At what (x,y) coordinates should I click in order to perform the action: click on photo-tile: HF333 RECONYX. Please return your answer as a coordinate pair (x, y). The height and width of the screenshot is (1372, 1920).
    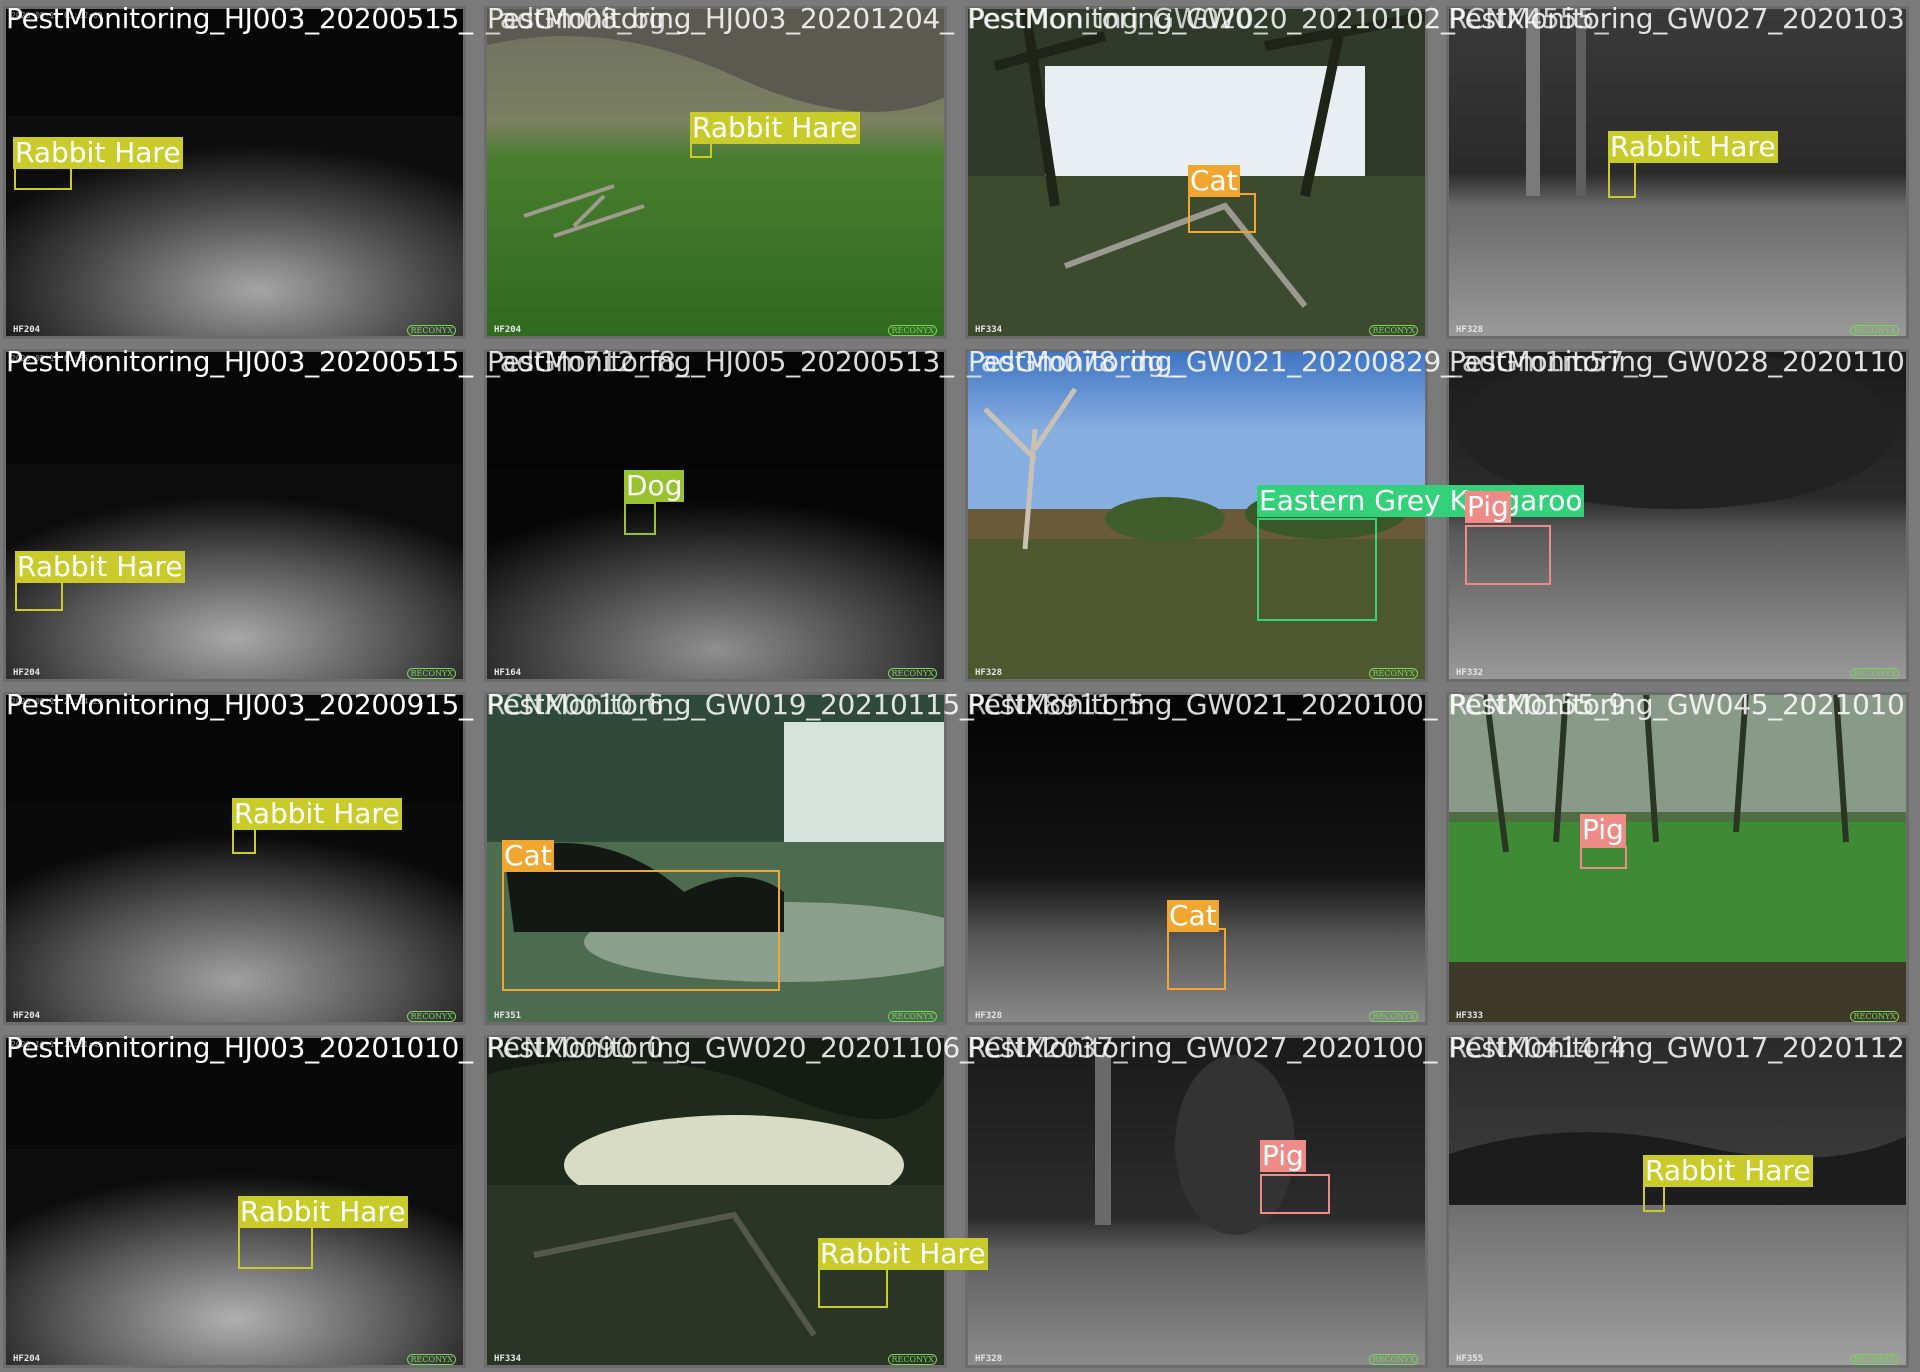
    Looking at the image, I should click on (1677, 858).